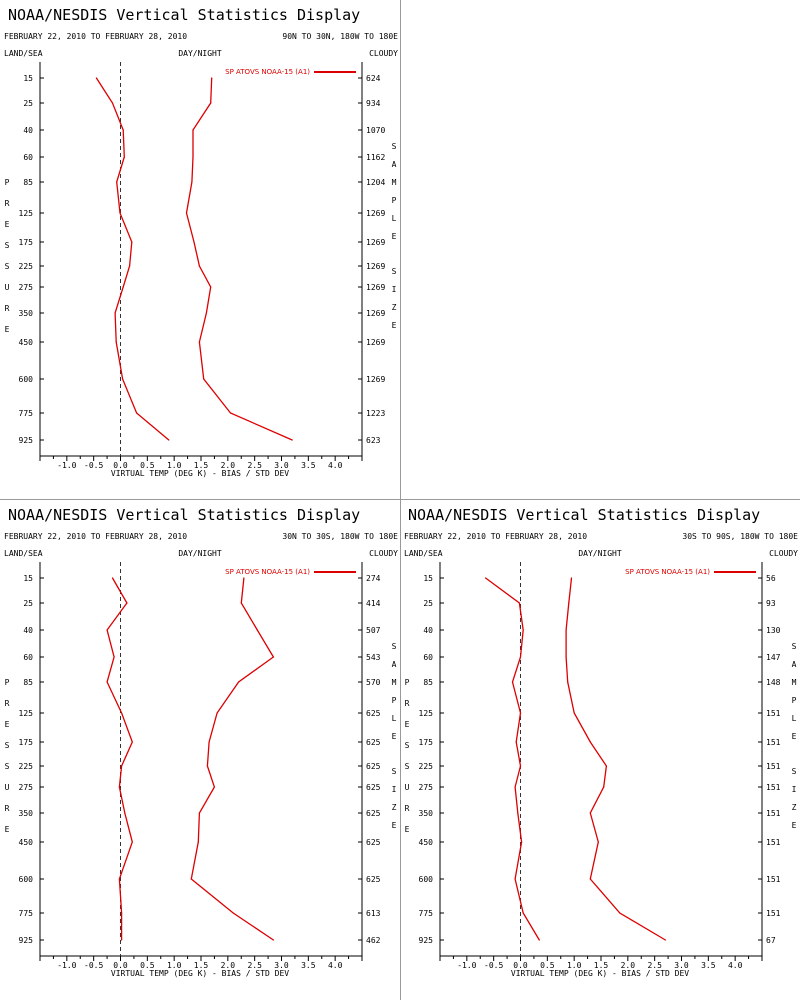 This screenshot has width=800, height=1000. Describe the element at coordinates (28, 578) in the screenshot. I see `pressure-level-label: 15` at that location.